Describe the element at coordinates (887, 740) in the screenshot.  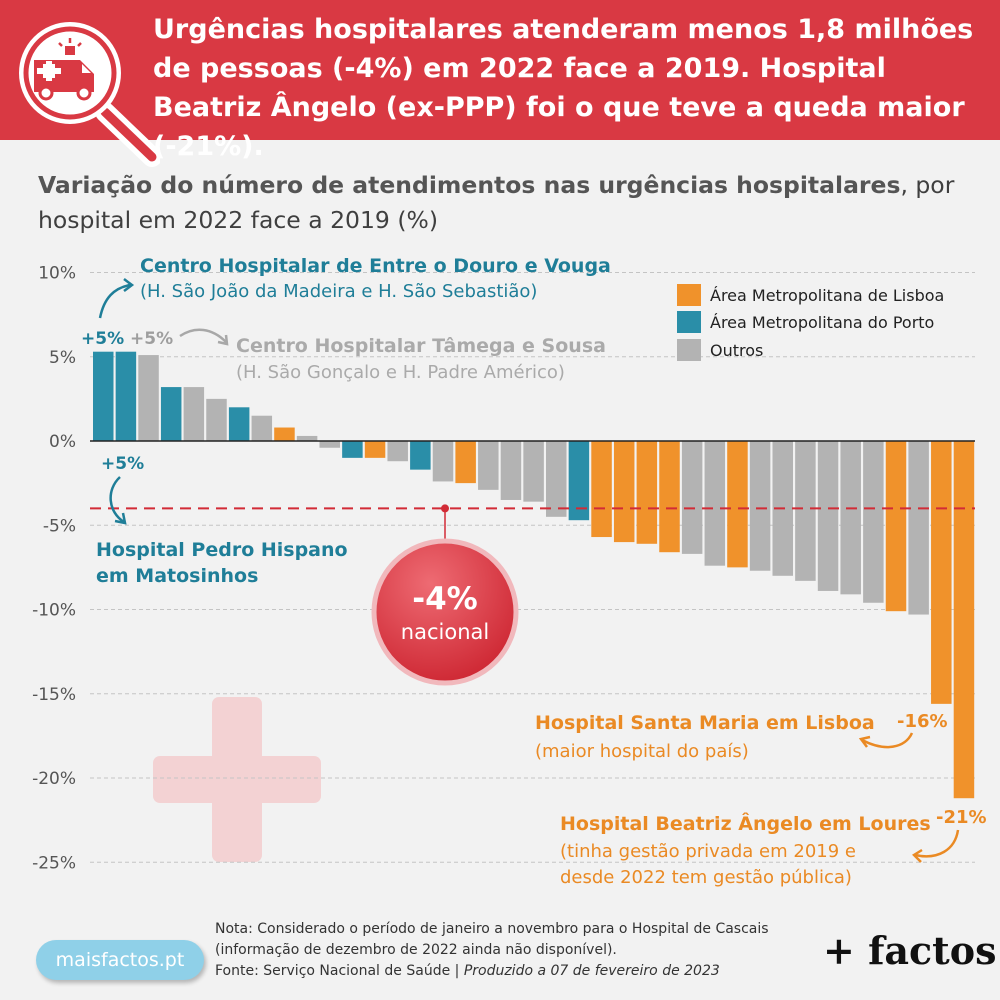
I see `annotation-santamaria-arrow` at that location.